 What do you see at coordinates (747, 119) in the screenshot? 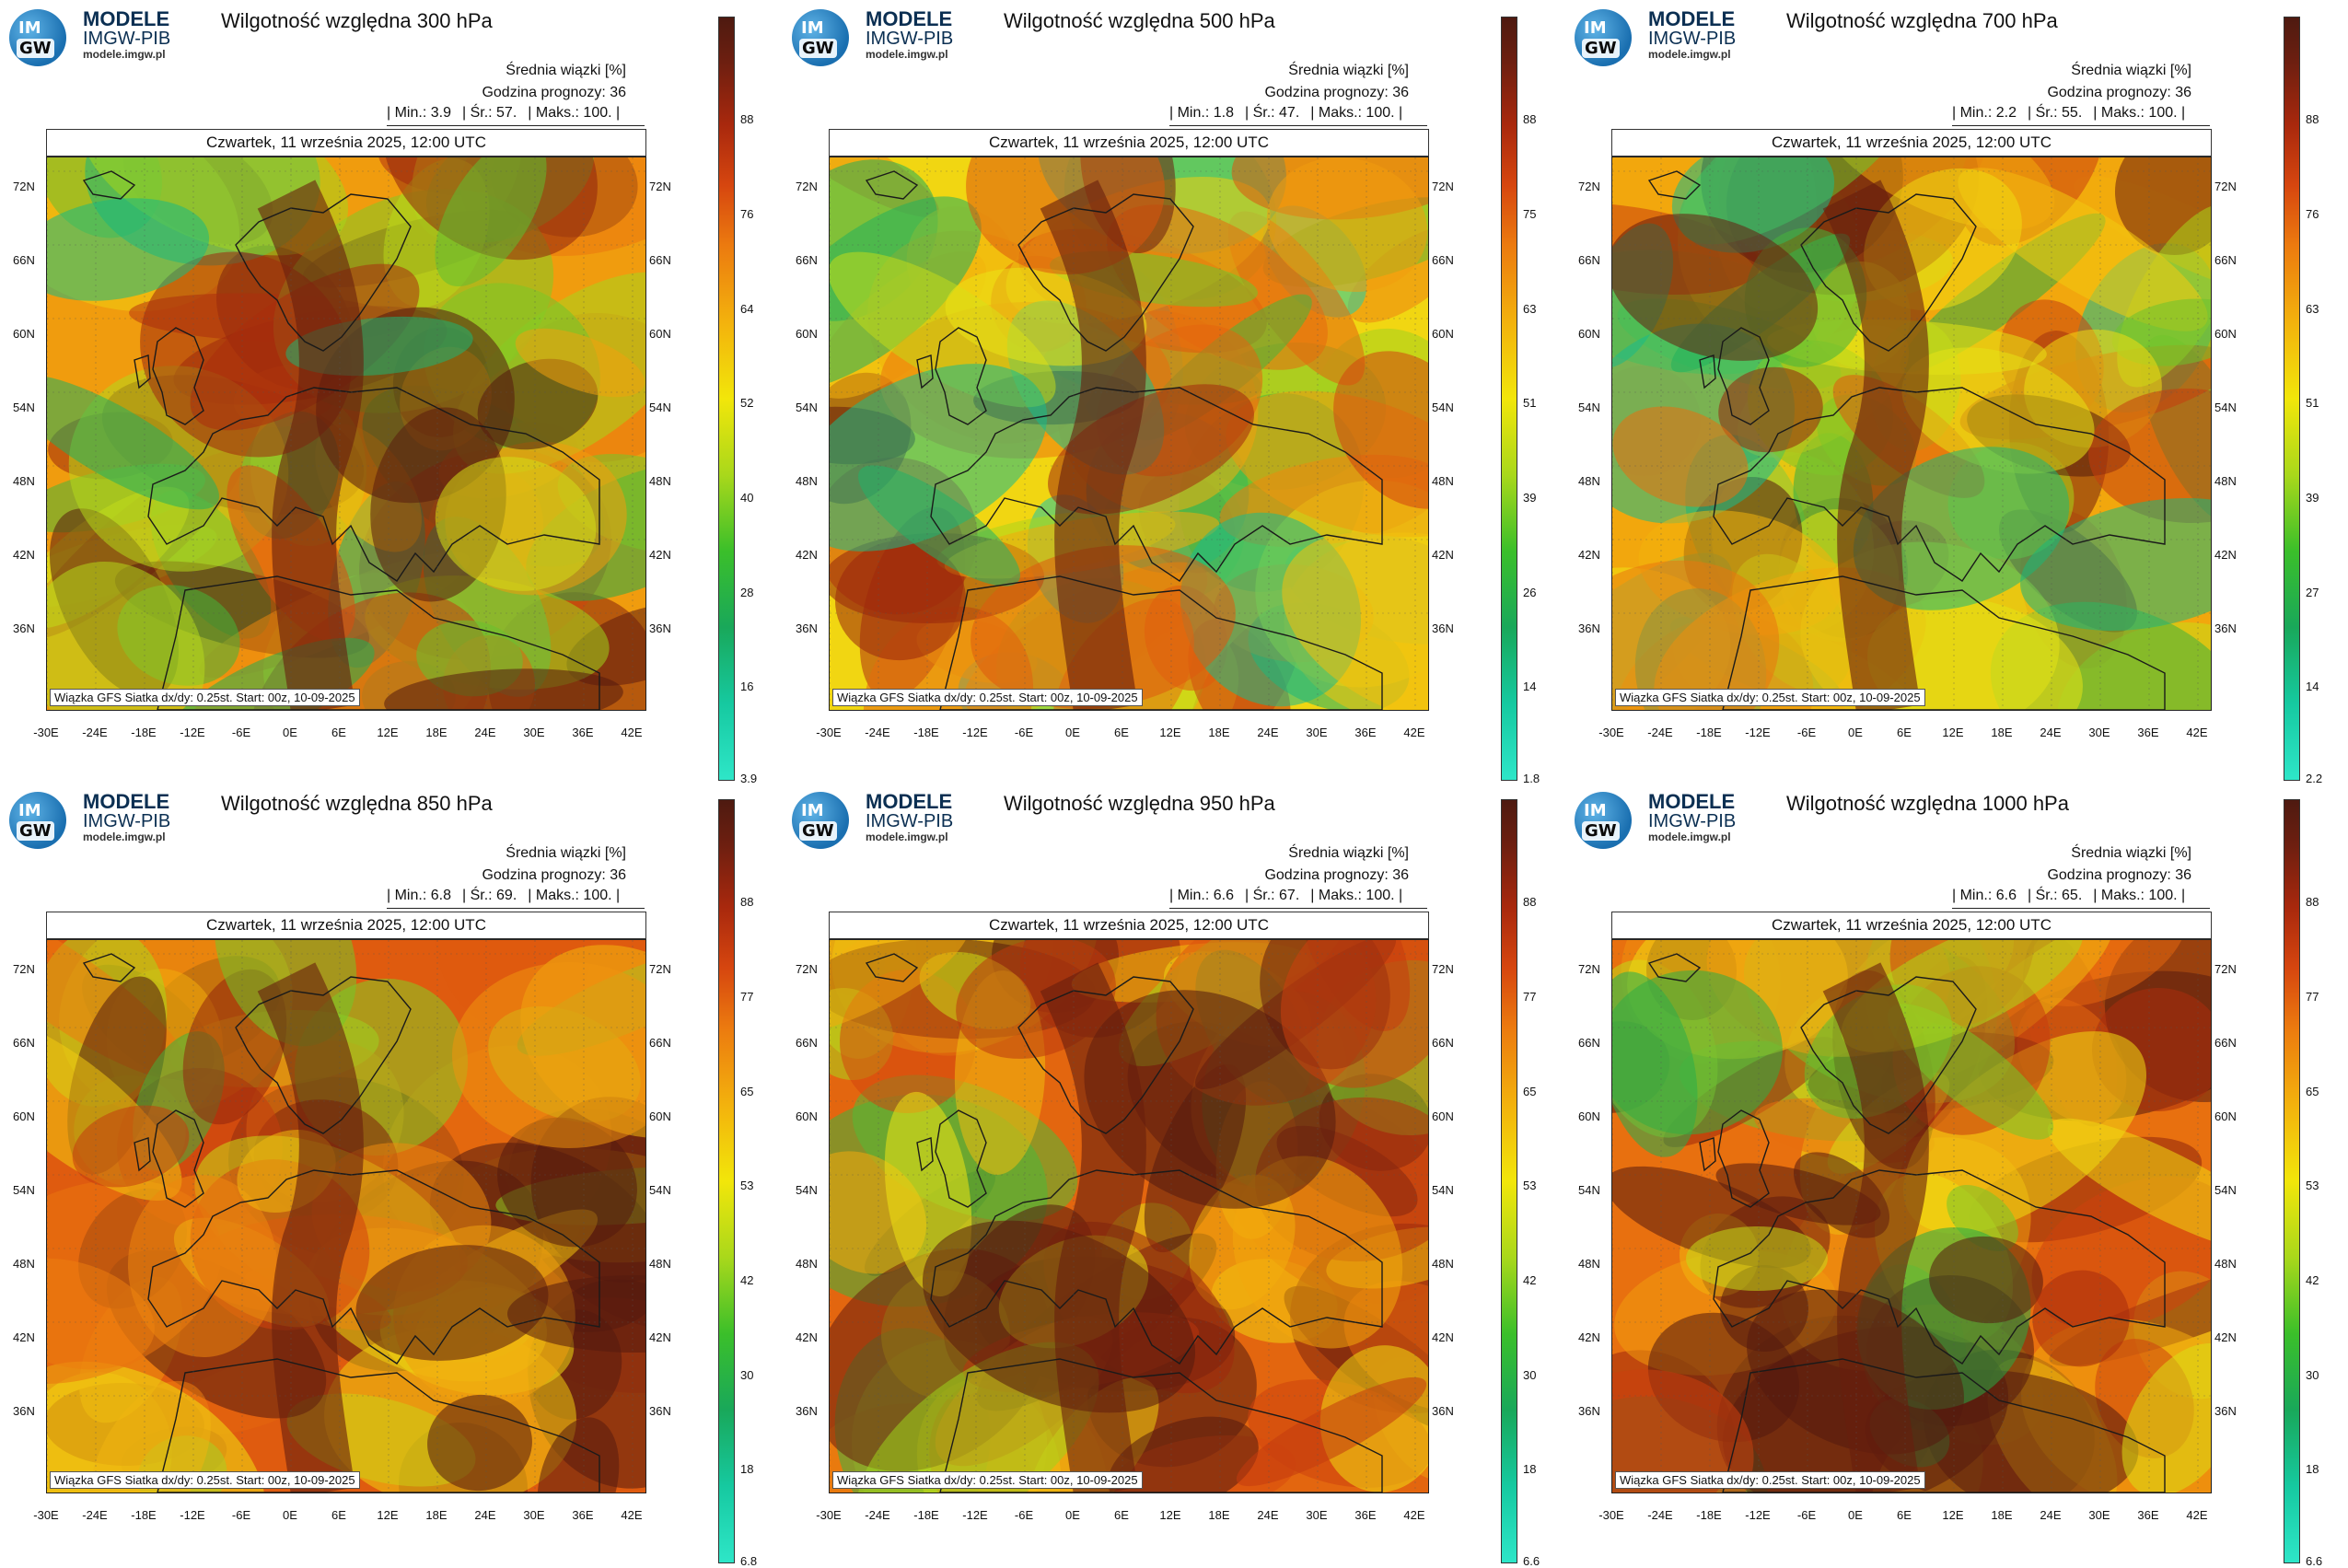
I see `colorbar-tick: 88` at bounding box center [747, 119].